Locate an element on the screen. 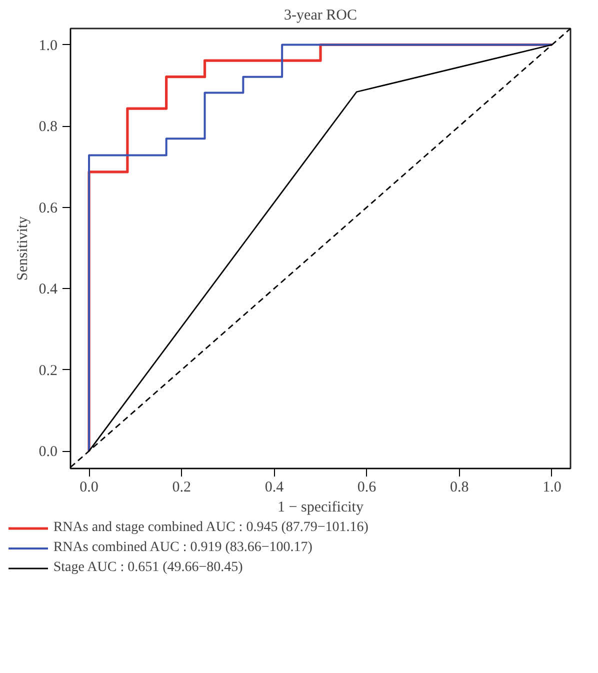 This screenshot has width=598, height=673. y-tick-label: 0.8 is located at coordinates (48, 127).